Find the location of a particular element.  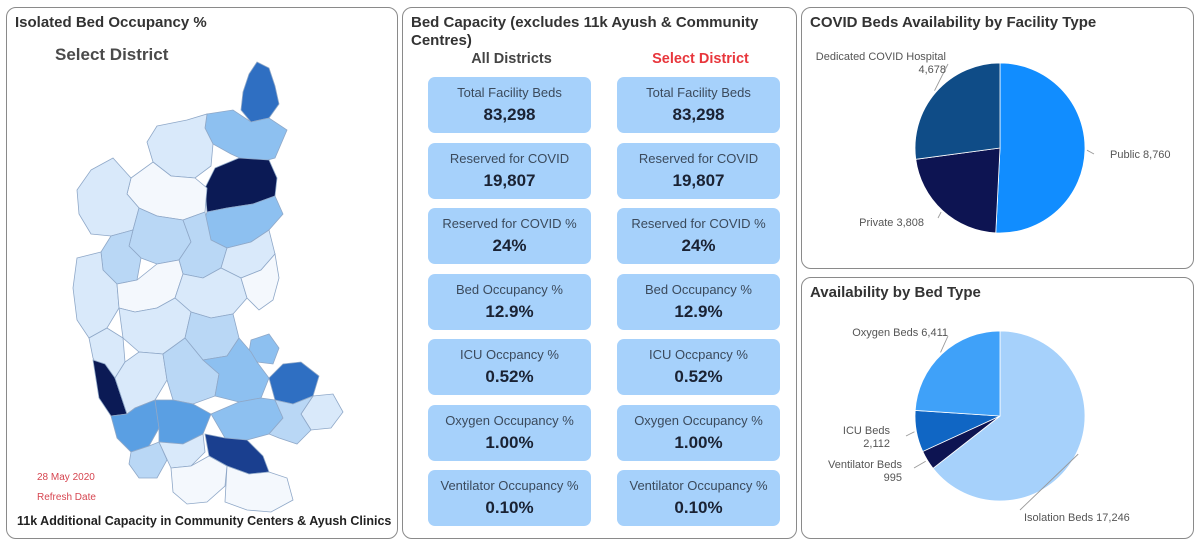

select-card-bed-occupancy: Bed Occupancy % 12.9% is located at coordinates (698, 301).